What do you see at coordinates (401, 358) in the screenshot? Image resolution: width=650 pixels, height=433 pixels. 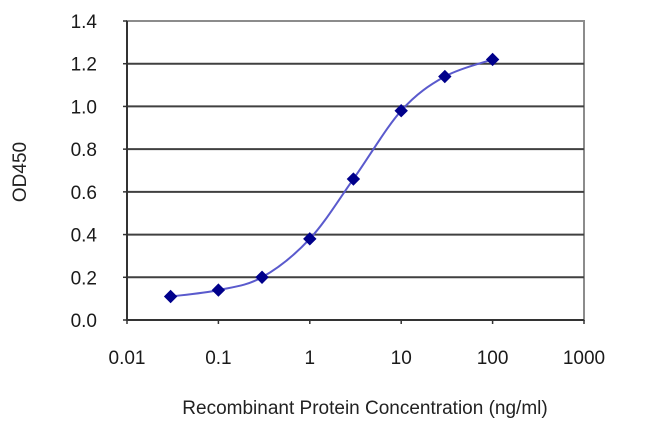 I see `x-tick-label: 10` at bounding box center [401, 358].